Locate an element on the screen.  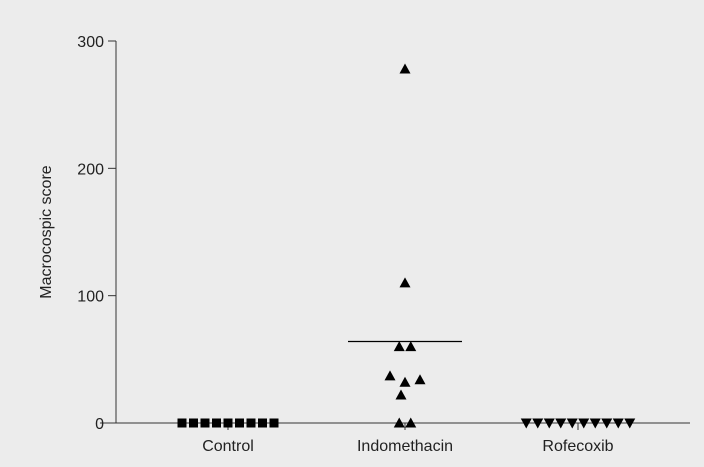
y-tick-label-200: 200 is located at coordinates (90, 169).